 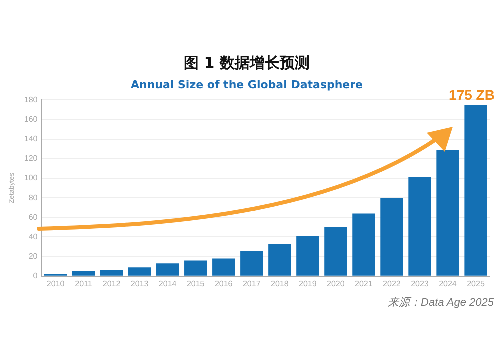 What do you see at coordinates (56, 283) in the screenshot?
I see `x-tick-label: 2010` at bounding box center [56, 283].